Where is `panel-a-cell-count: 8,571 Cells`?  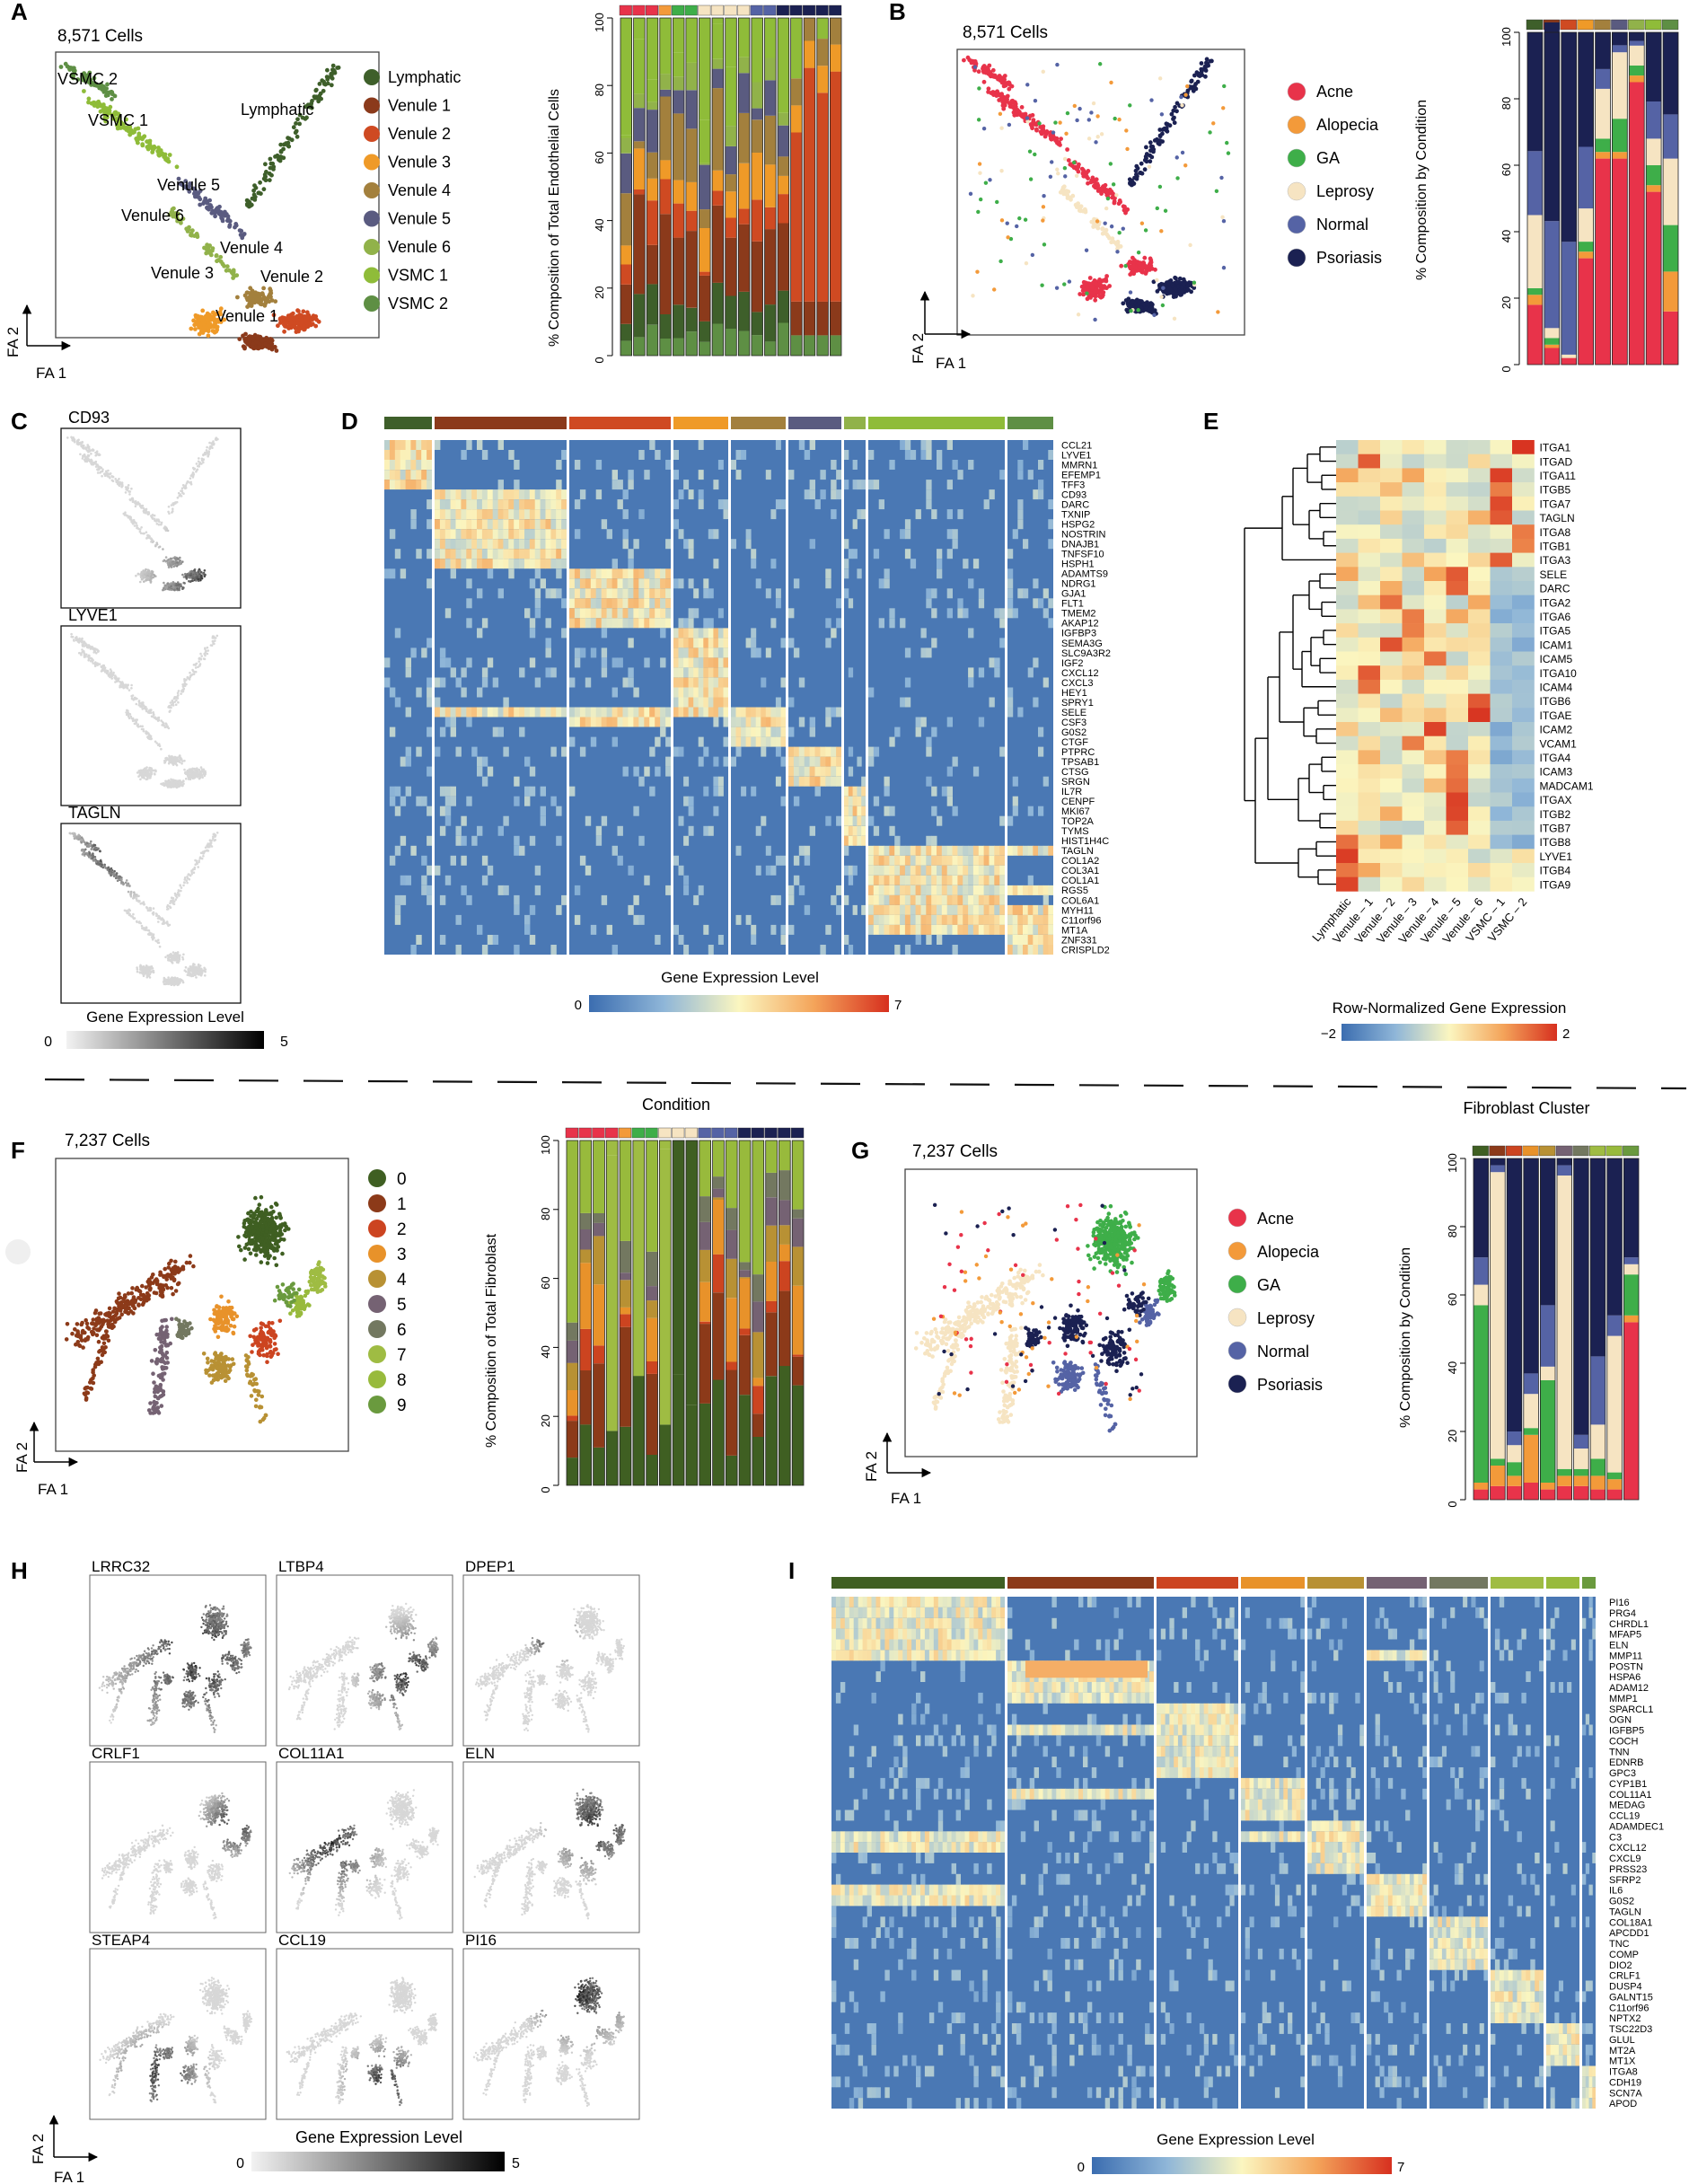 panel-a-cell-count: 8,571 Cells is located at coordinates (100, 37).